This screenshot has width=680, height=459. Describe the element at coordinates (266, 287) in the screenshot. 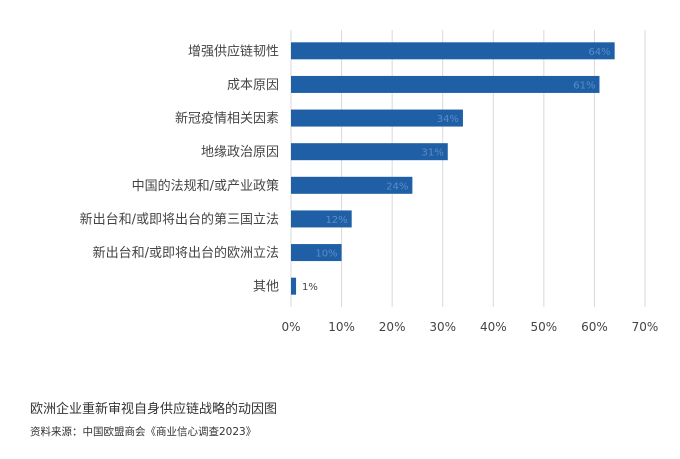

I see `category-label: 其他` at that location.